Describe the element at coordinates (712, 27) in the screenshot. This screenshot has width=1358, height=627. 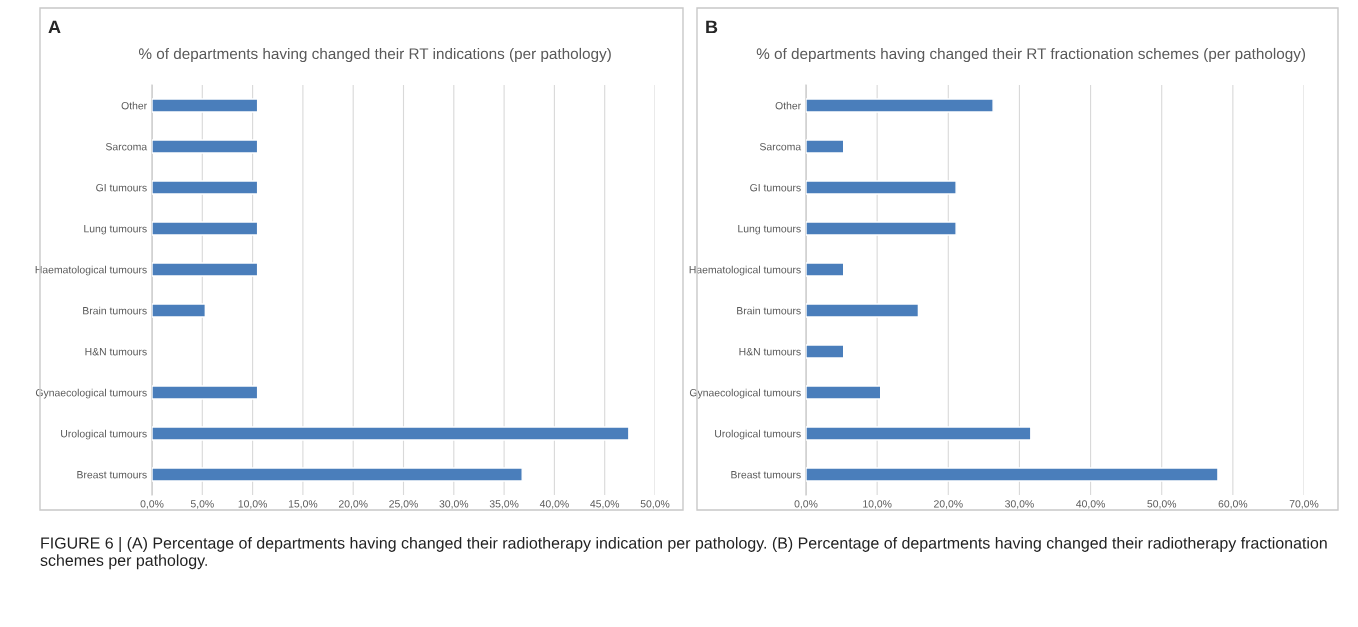
I see `text: B` at that location.